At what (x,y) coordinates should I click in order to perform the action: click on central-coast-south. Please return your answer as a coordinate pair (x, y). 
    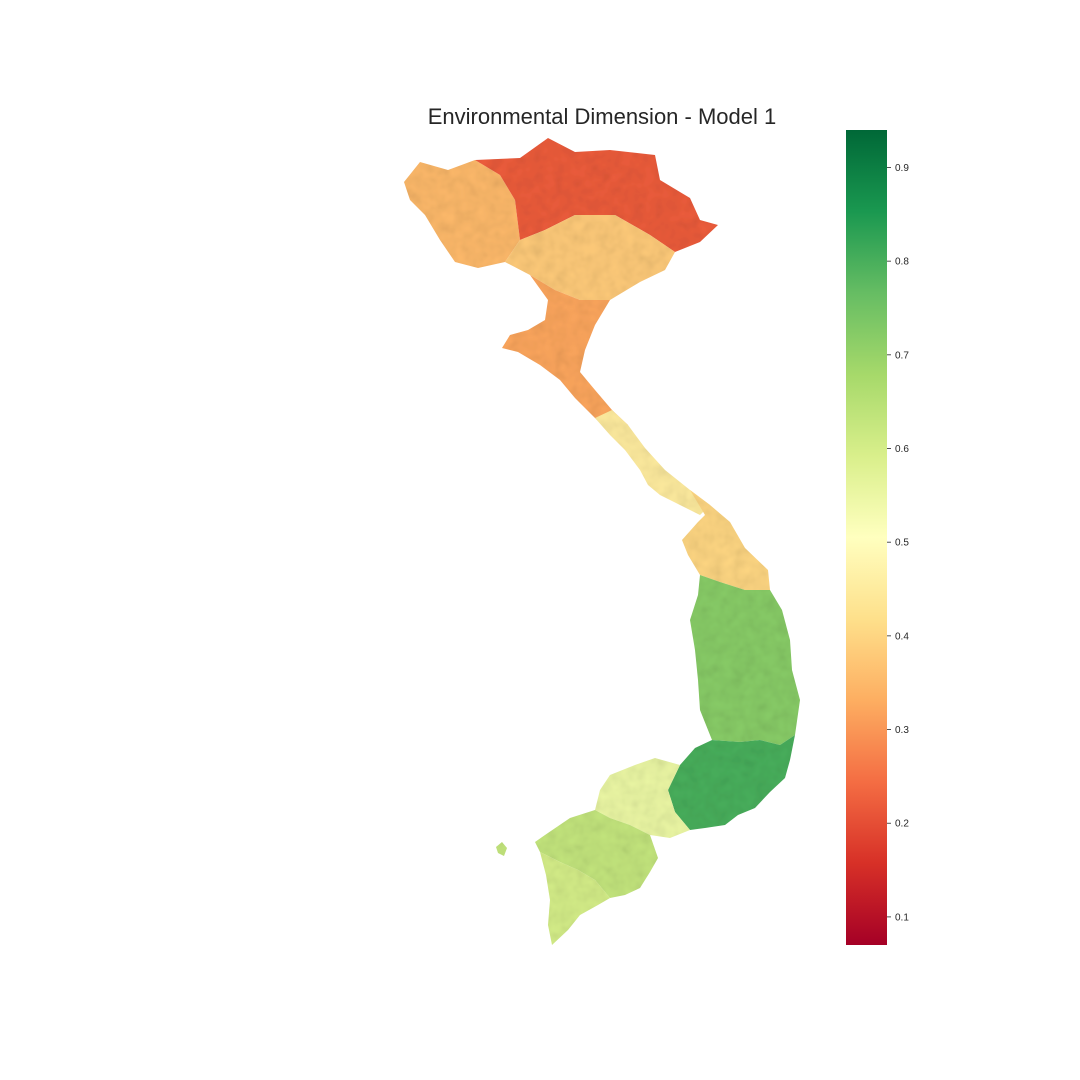
    Looking at the image, I should click on (726, 540).